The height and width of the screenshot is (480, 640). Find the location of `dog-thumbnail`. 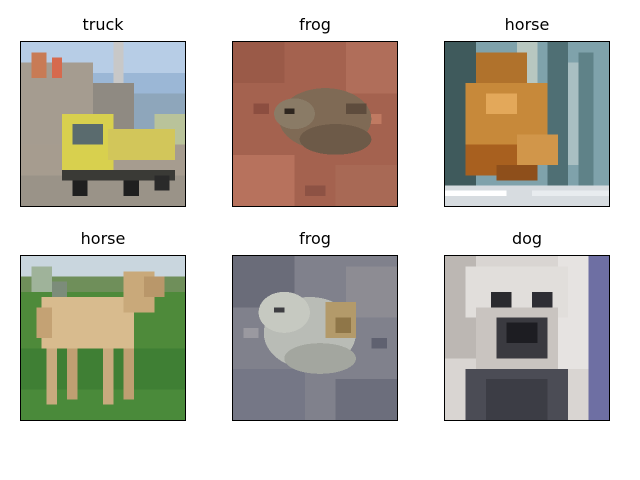

dog-thumbnail is located at coordinates (527, 338).